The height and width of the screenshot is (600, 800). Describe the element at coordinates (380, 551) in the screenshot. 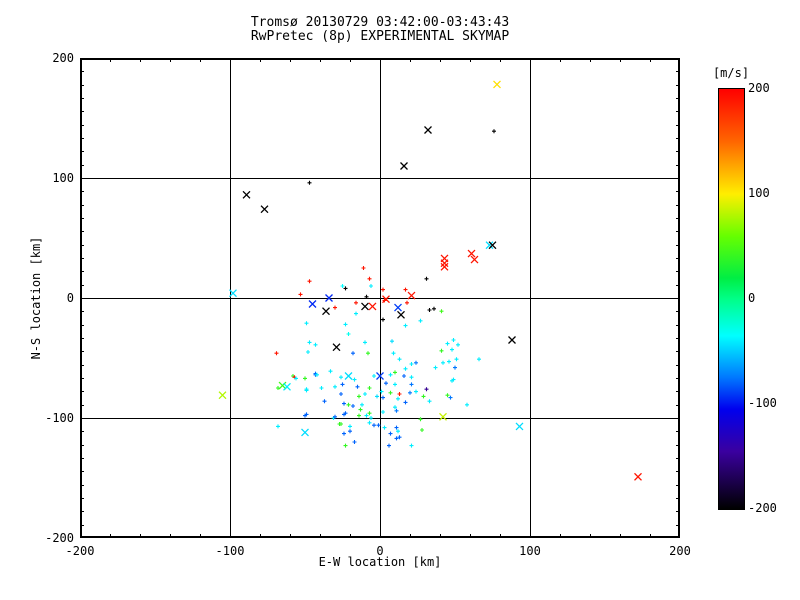

I see `x-tick-label: 0` at that location.